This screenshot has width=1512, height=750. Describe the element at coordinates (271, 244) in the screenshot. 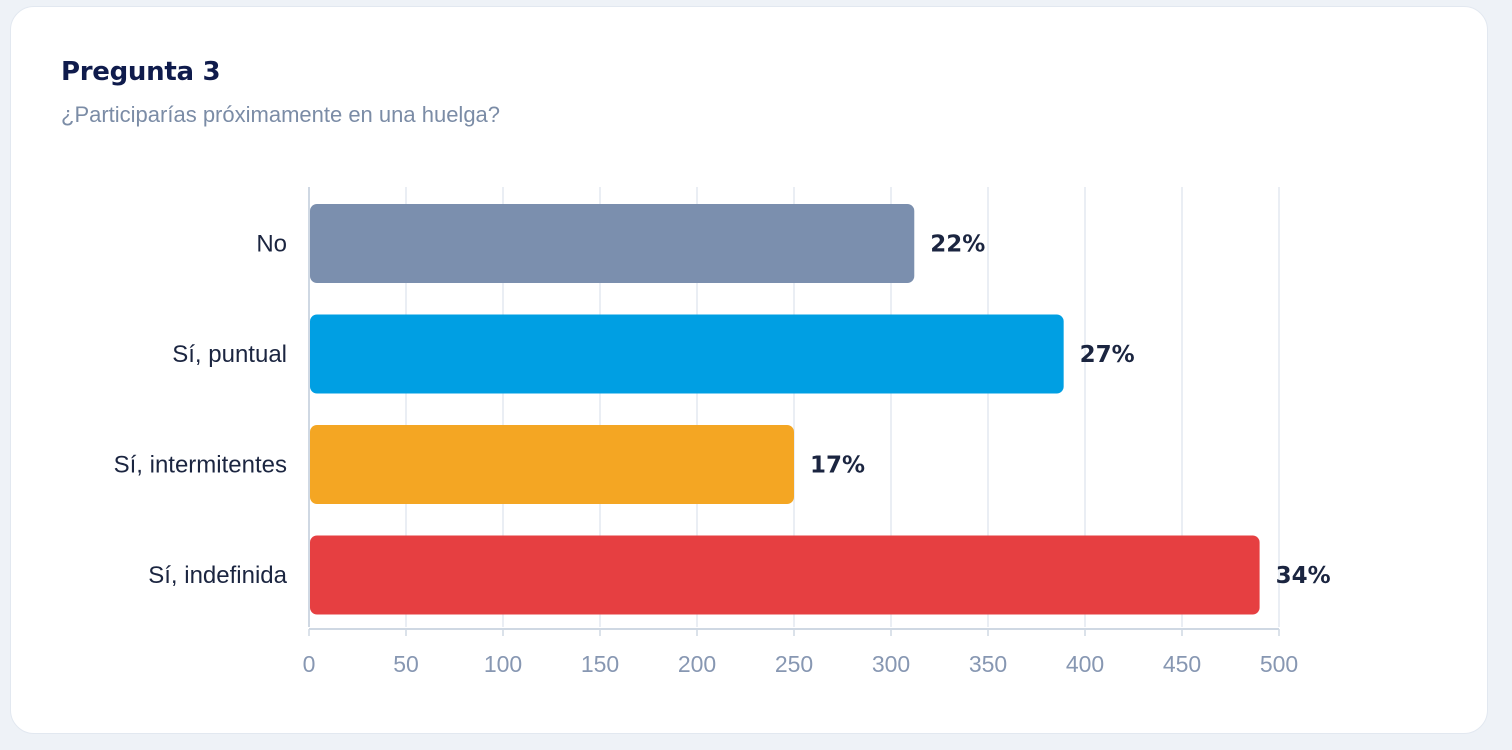

I see `category-label: No` at that location.